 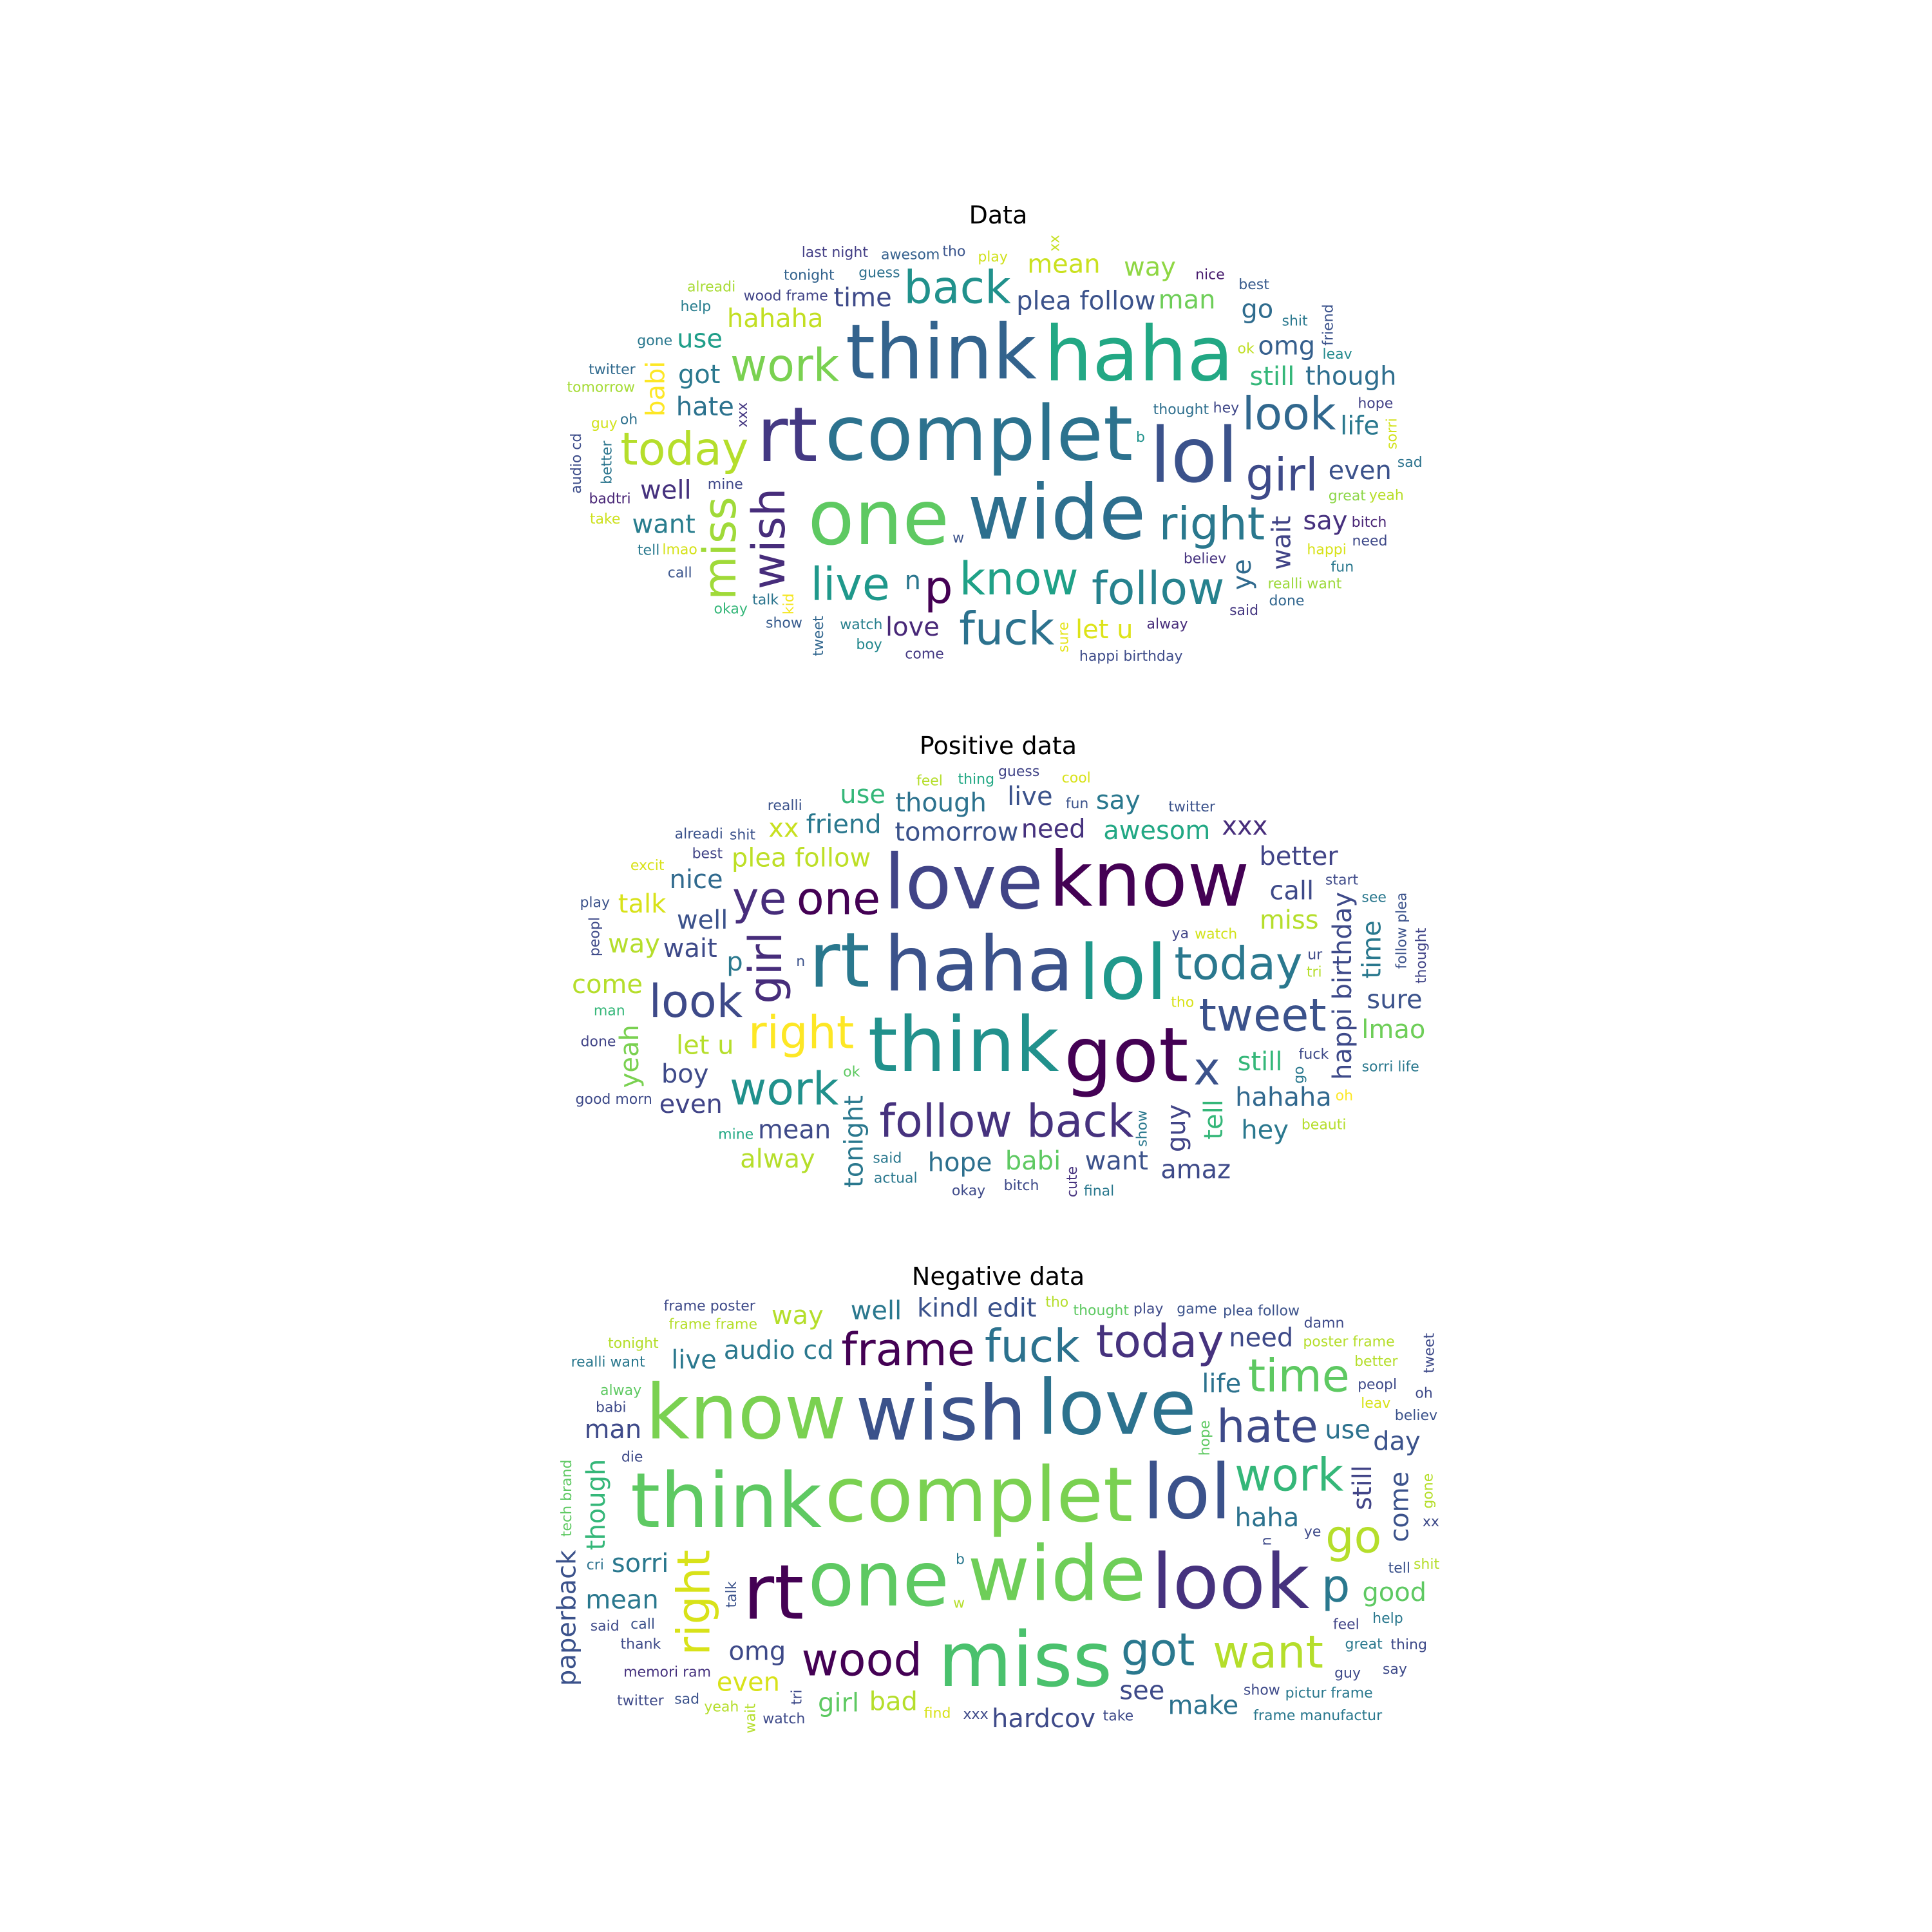 I want to click on cloud-word-fun: fun, so click(x=1077, y=804).